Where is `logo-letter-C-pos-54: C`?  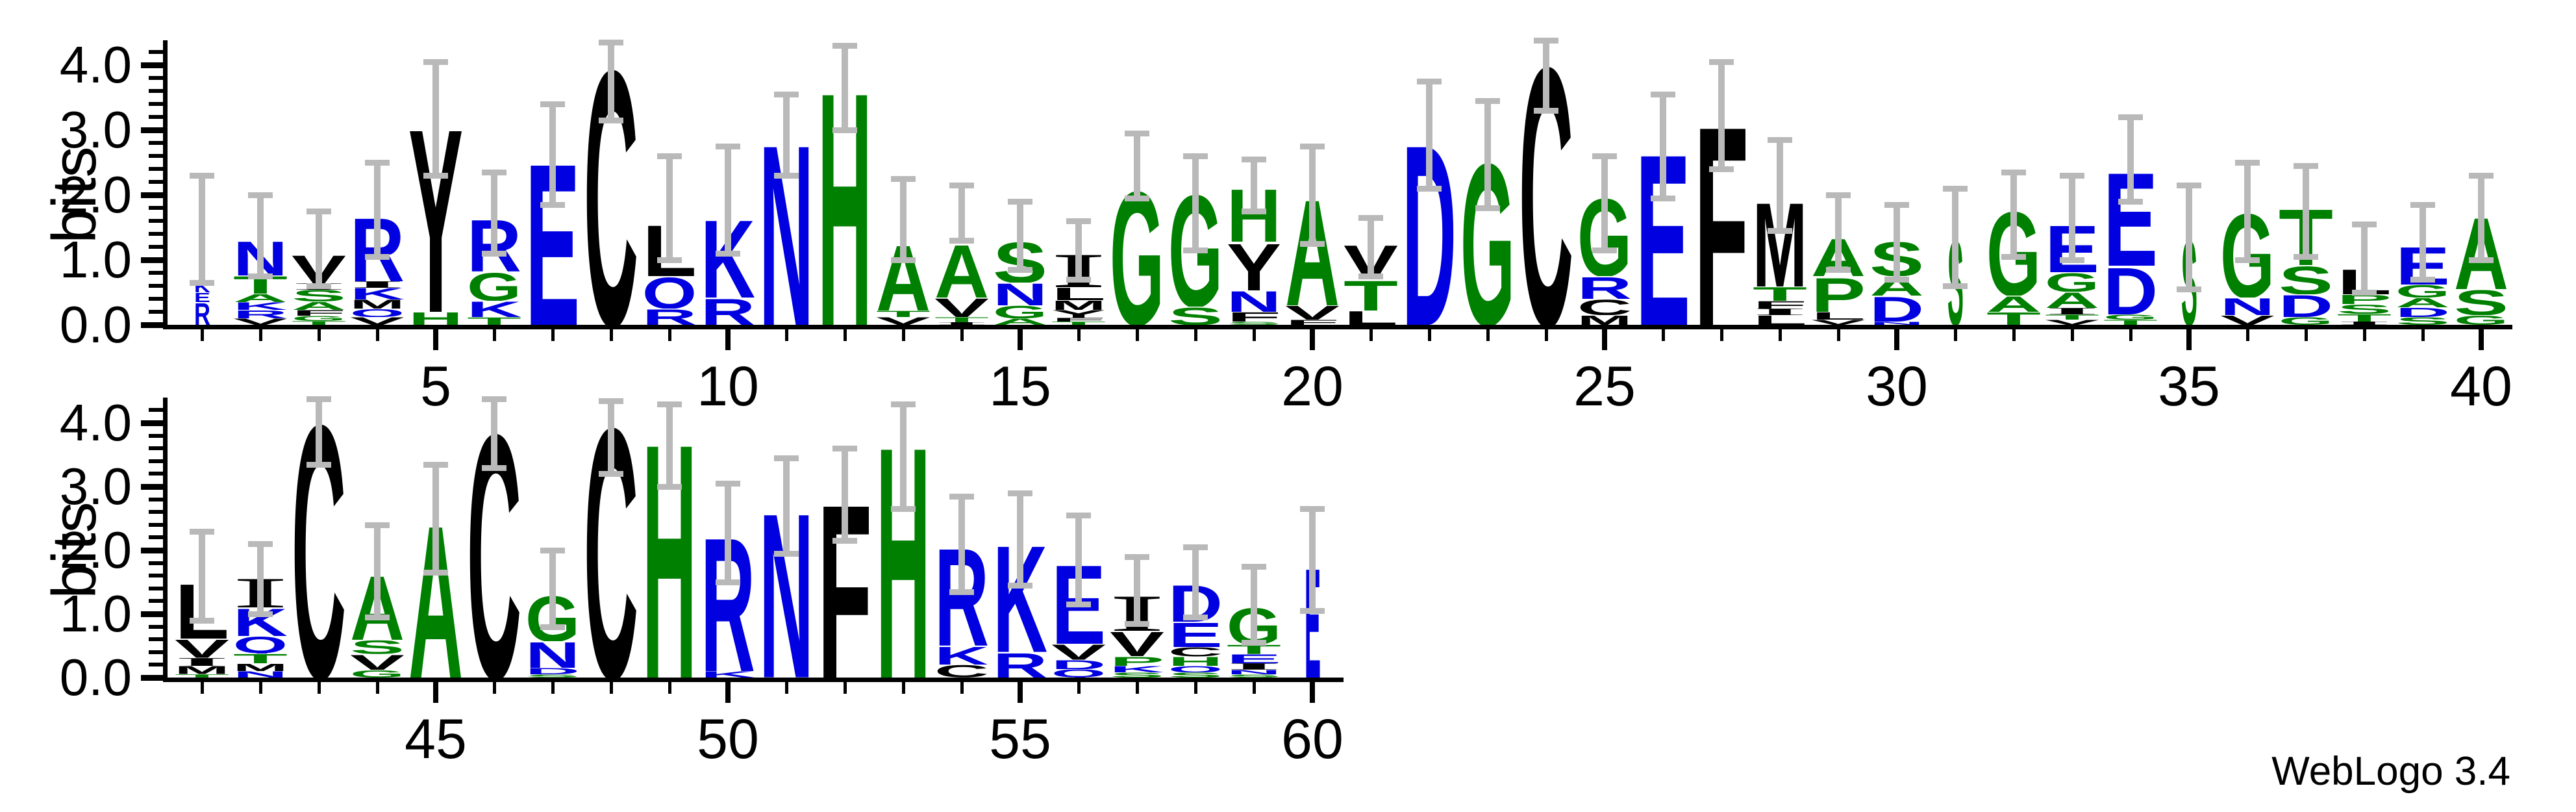 logo-letter-C-pos-54: C is located at coordinates (961, 671).